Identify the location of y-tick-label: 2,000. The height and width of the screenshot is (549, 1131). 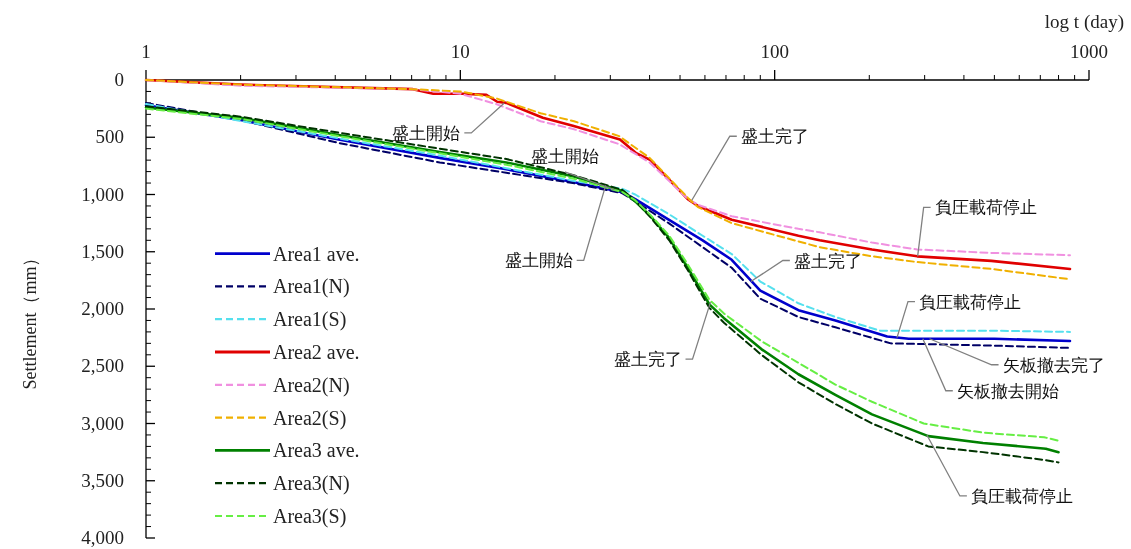
(102, 308).